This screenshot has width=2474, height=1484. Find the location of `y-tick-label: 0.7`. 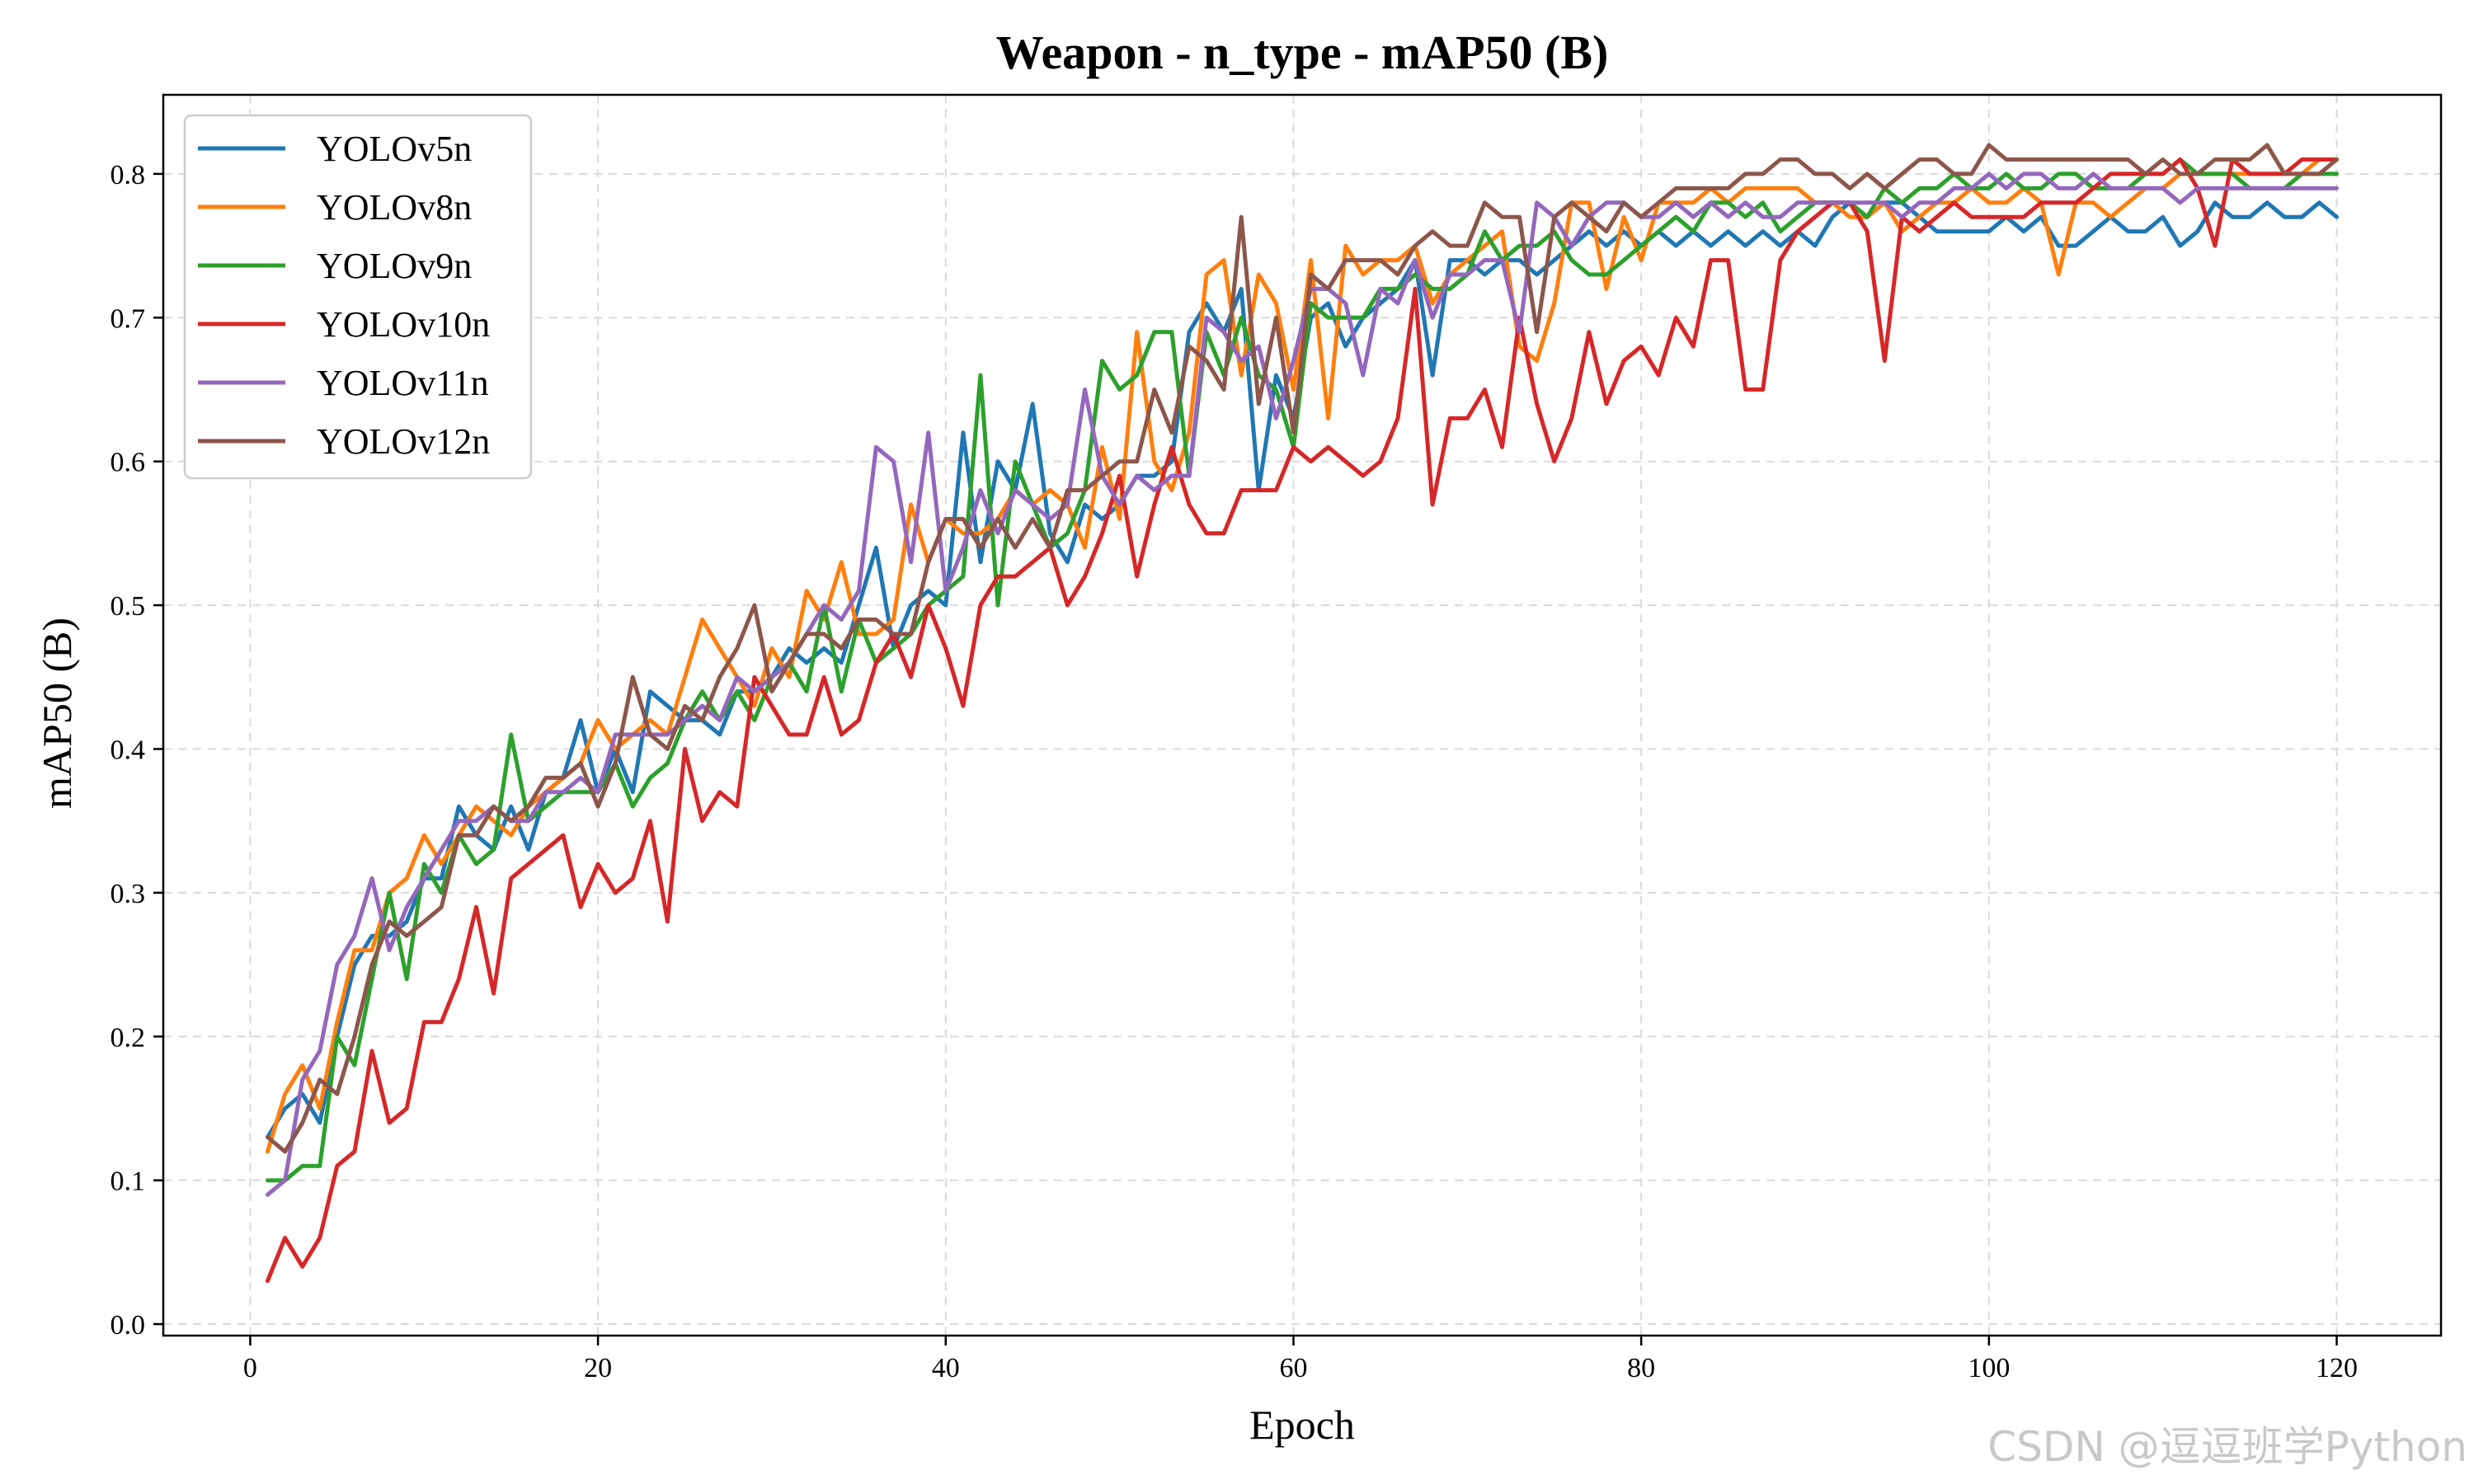

y-tick-label: 0.7 is located at coordinates (128, 318).